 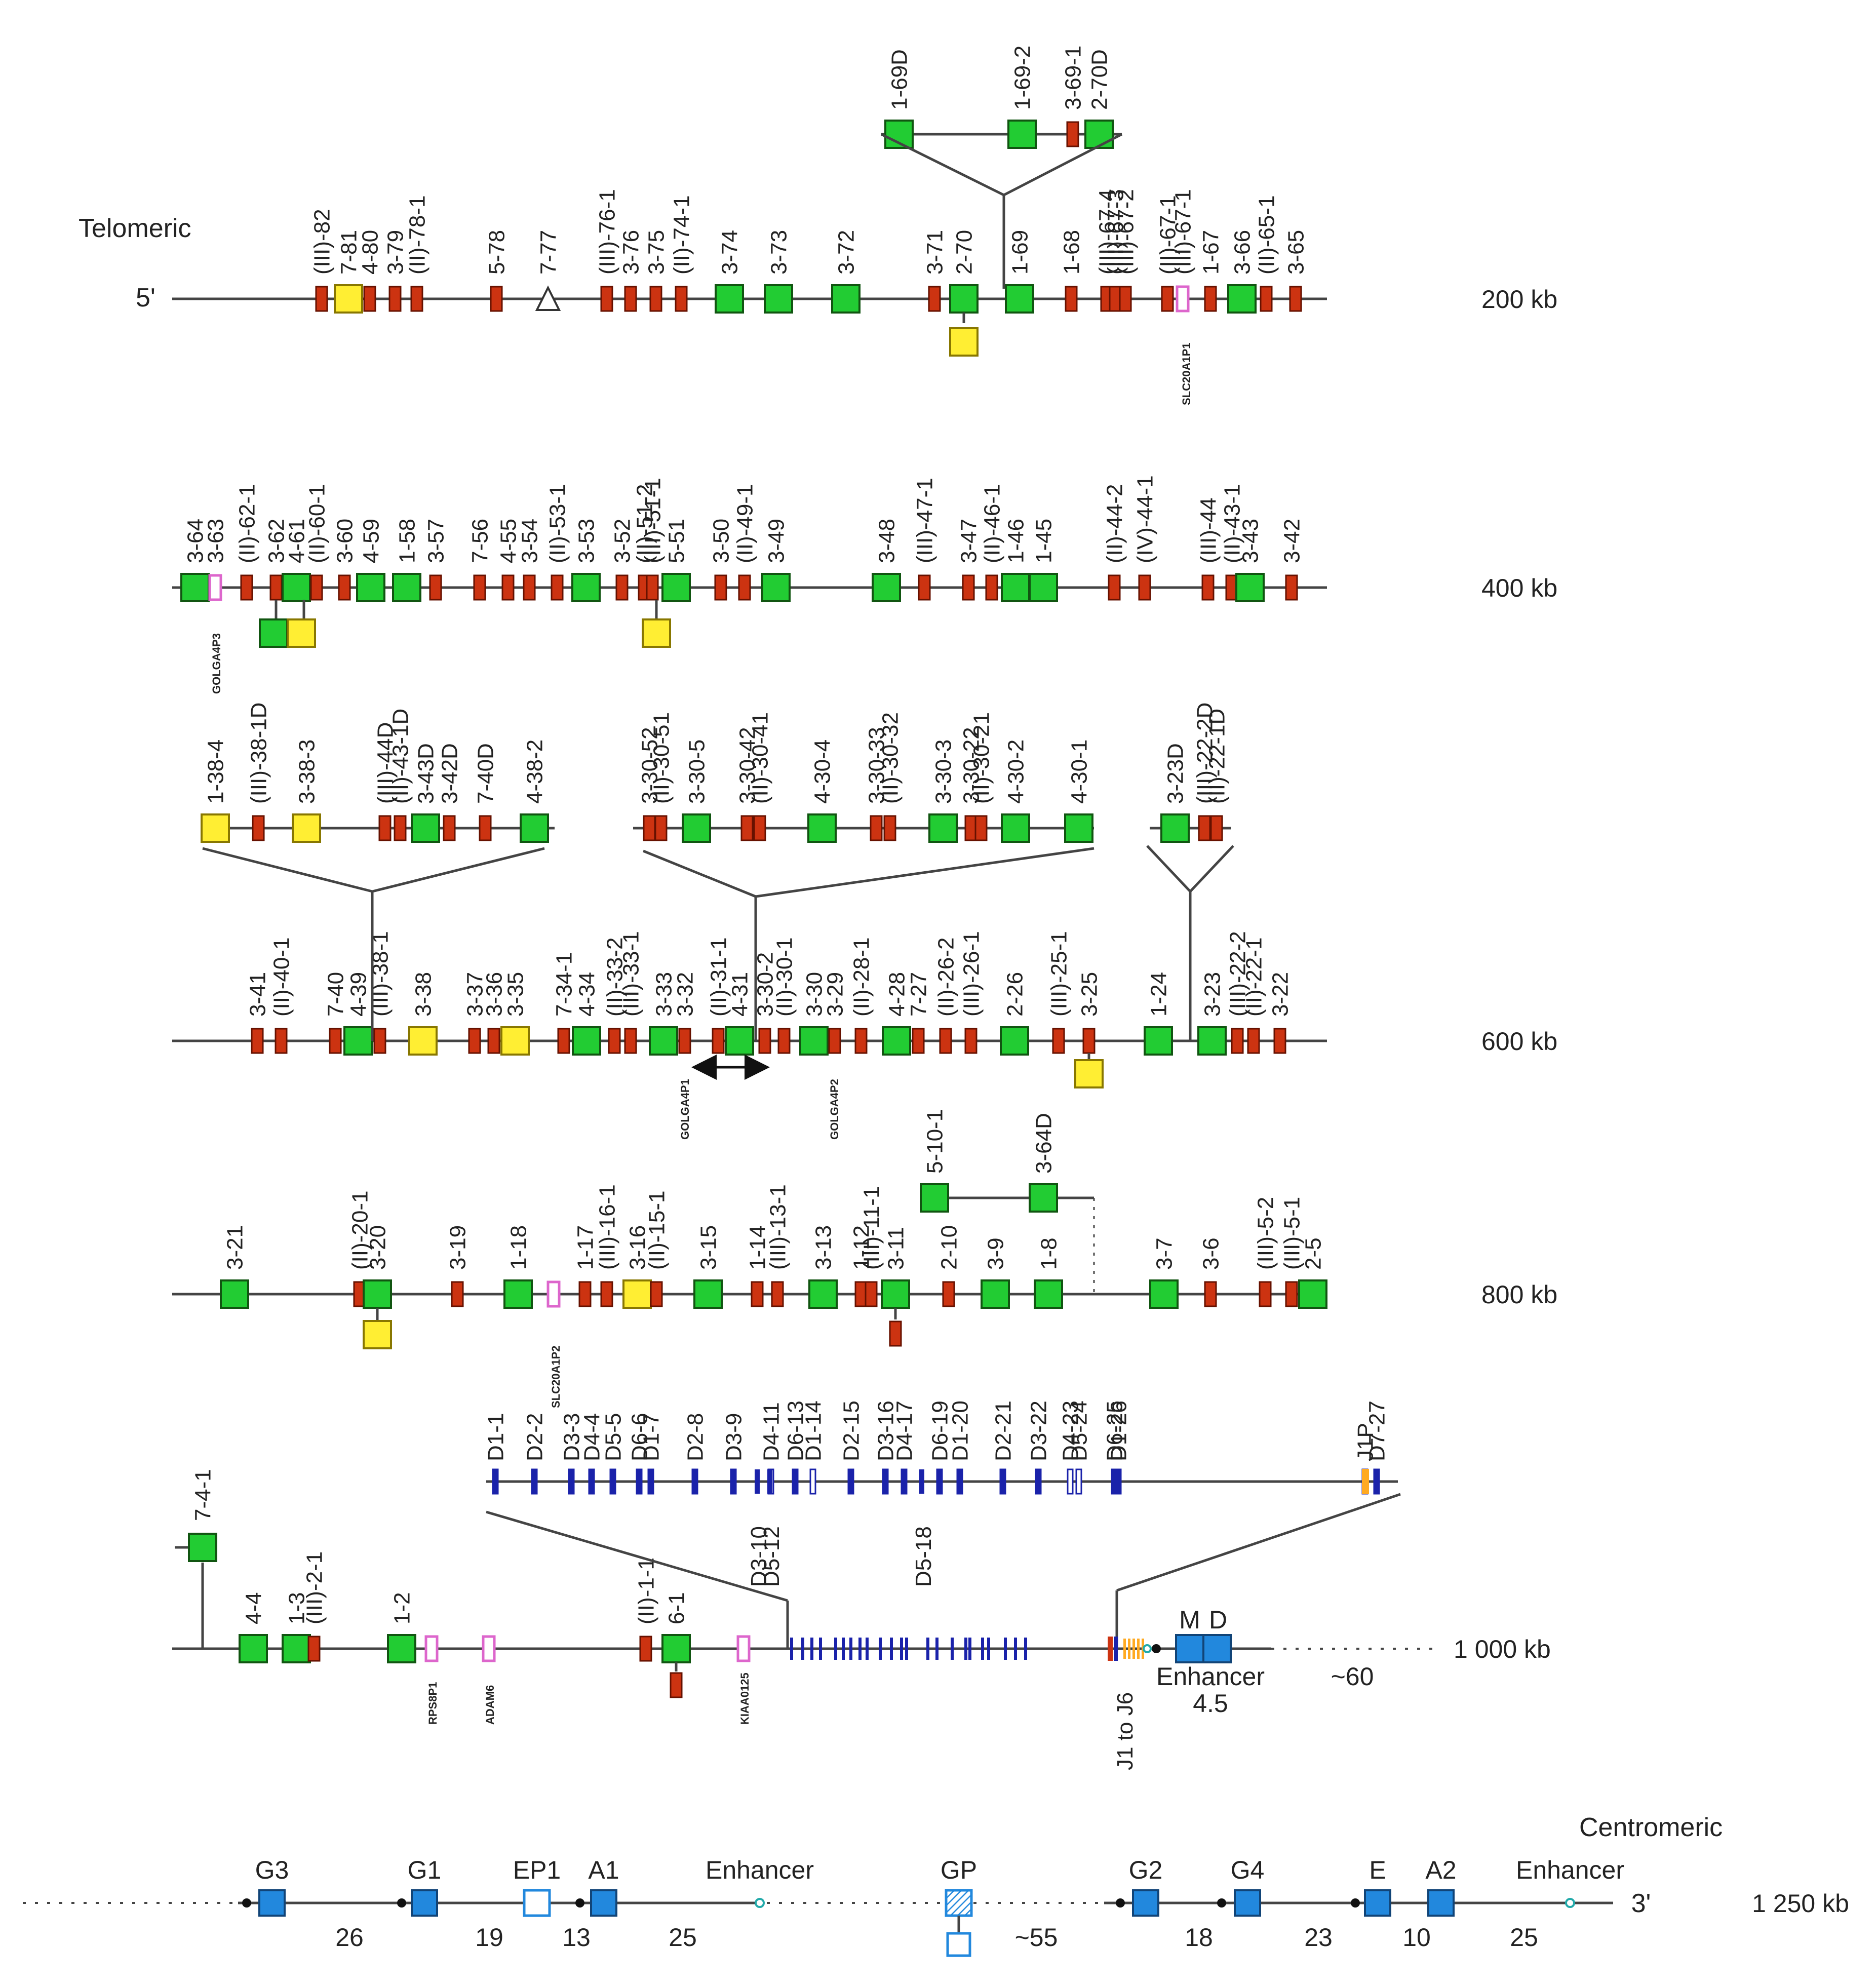 I want to click on insert-(II)-30-21-mark, so click(x=981, y=828).